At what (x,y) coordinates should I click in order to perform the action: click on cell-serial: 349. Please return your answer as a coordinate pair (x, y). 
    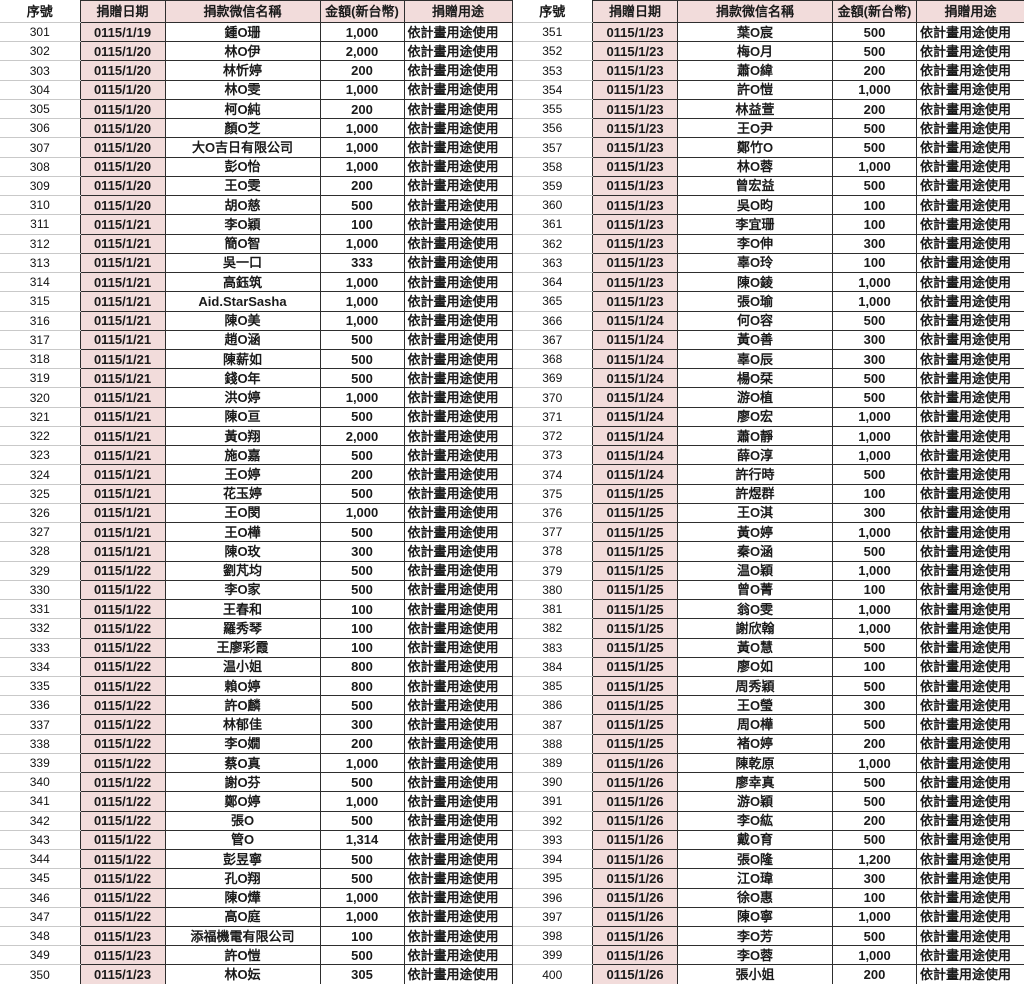
    Looking at the image, I should click on (40, 955).